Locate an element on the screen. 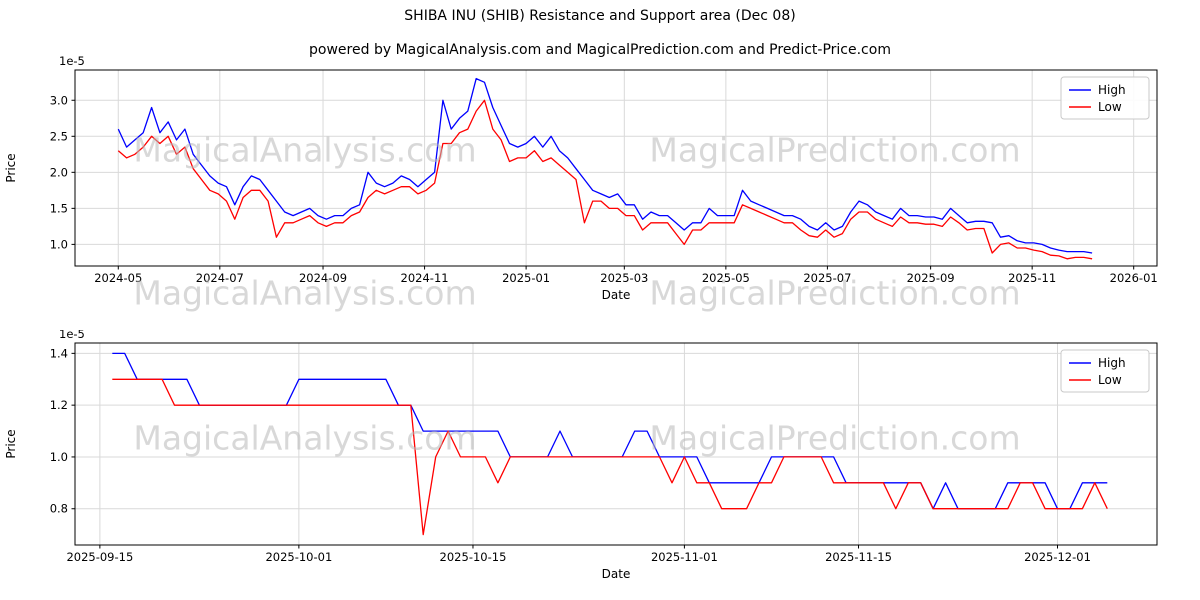 The height and width of the screenshot is (600, 1200). svg-text: 2.5 is located at coordinates (59, 136).